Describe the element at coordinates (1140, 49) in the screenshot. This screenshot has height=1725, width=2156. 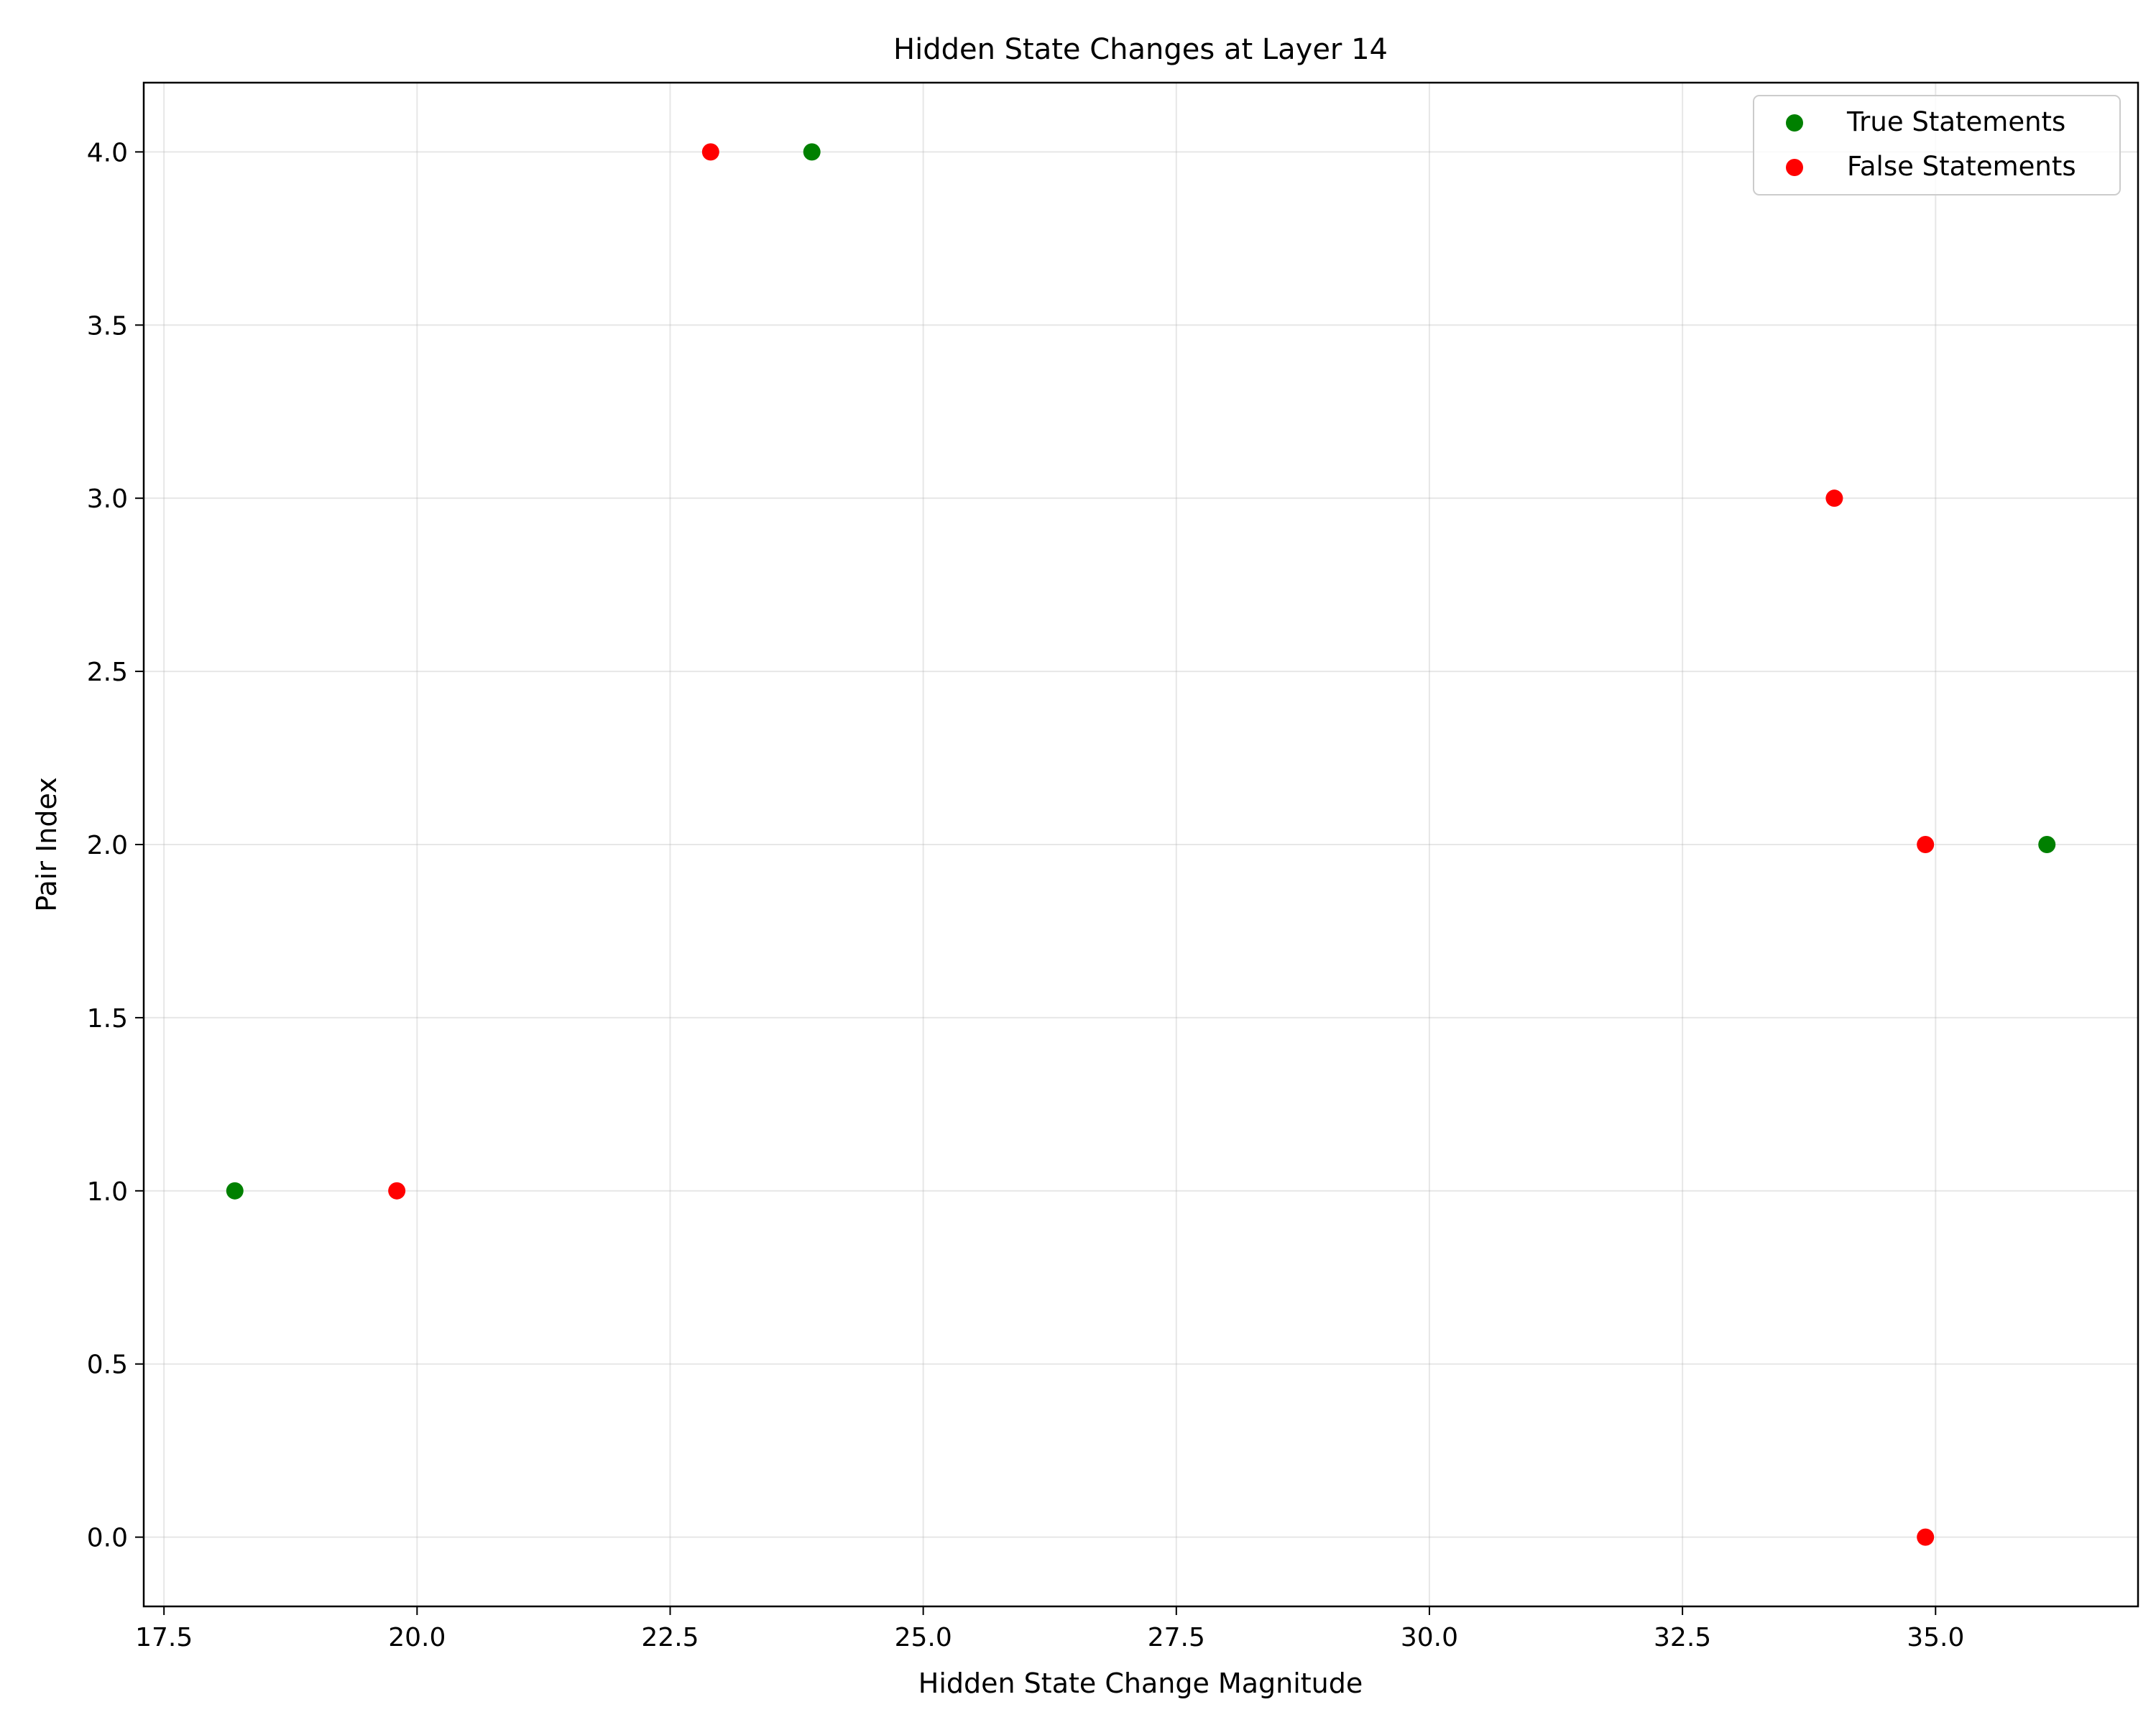
I see `chart-title: Hidden State Changes at Layer 14` at that location.